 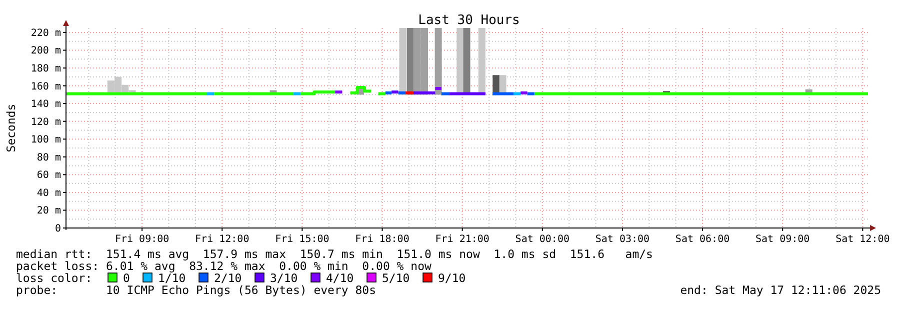 I want to click on x-tick-label: Fri 15:00, so click(x=302, y=239).